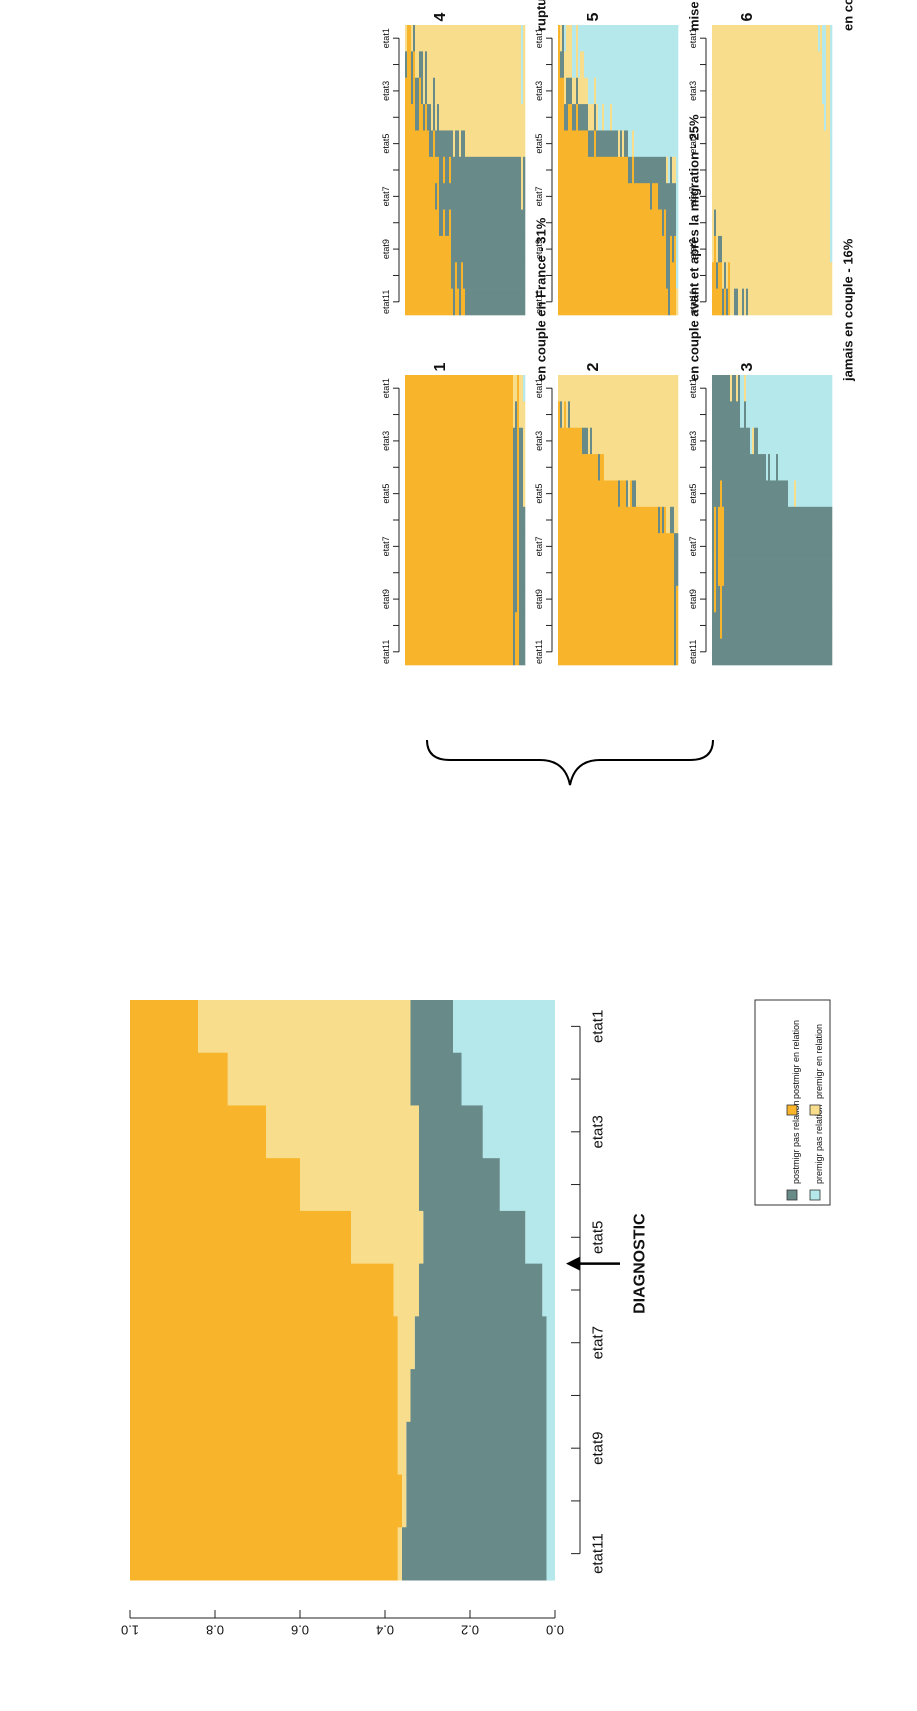  Describe the element at coordinates (386, 441) in the screenshot. I see `panel-tick-label: etat3` at that location.